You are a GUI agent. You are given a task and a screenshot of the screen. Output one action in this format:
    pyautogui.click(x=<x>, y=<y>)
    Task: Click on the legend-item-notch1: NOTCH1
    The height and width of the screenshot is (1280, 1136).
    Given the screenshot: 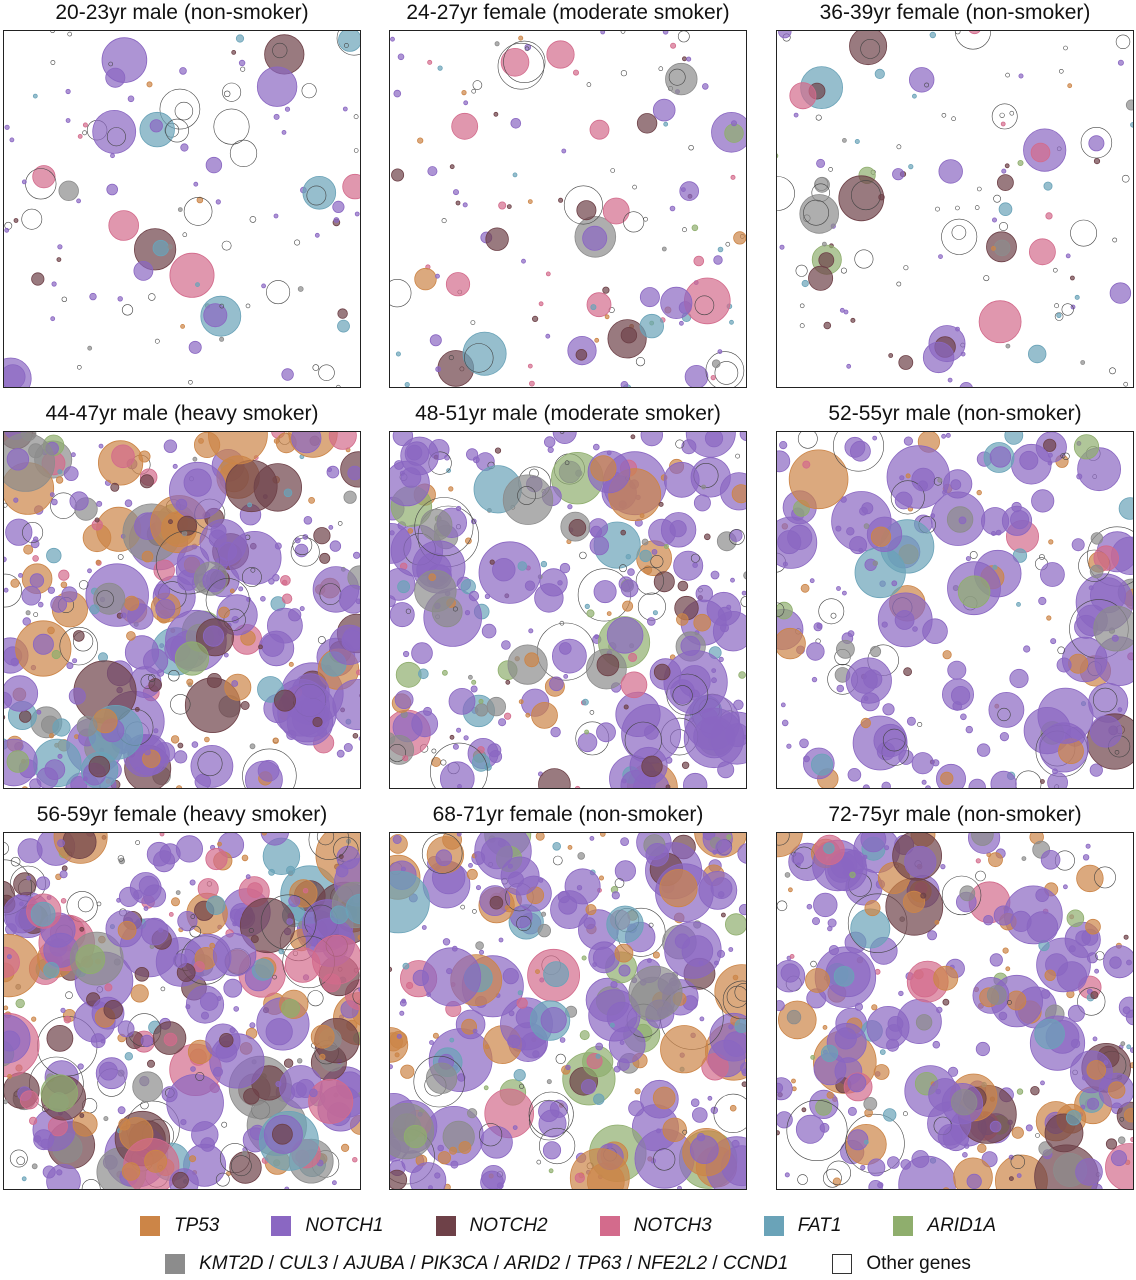 What is the action you would take?
    pyautogui.click(x=327, y=1226)
    